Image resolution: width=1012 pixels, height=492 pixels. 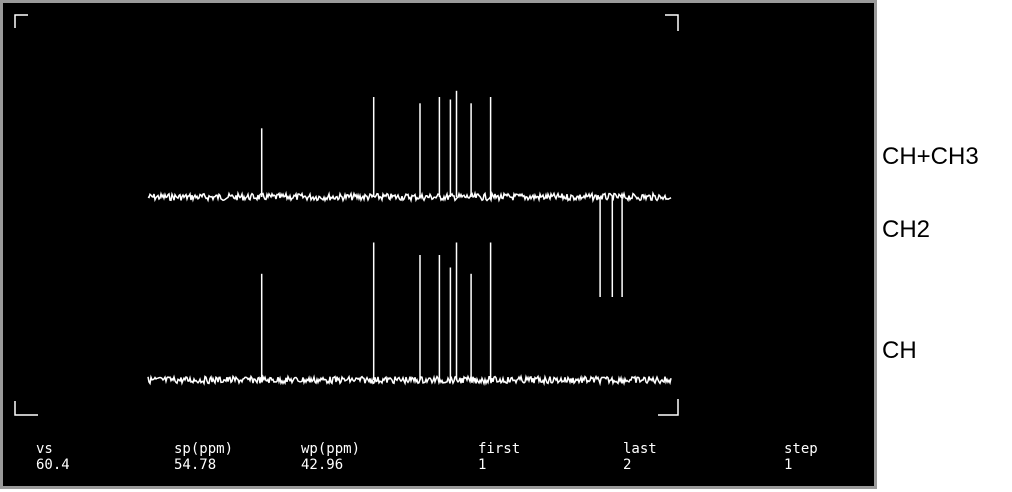 What do you see at coordinates (322, 465) in the screenshot?
I see `param-wp-value: 42.96` at bounding box center [322, 465].